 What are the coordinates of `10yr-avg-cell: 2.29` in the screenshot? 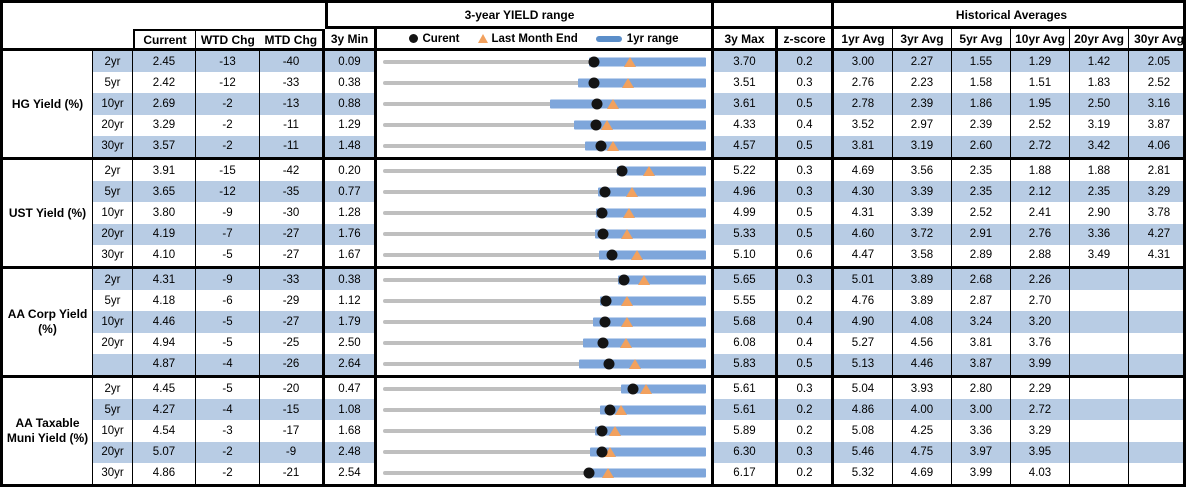 It's located at (1040, 389).